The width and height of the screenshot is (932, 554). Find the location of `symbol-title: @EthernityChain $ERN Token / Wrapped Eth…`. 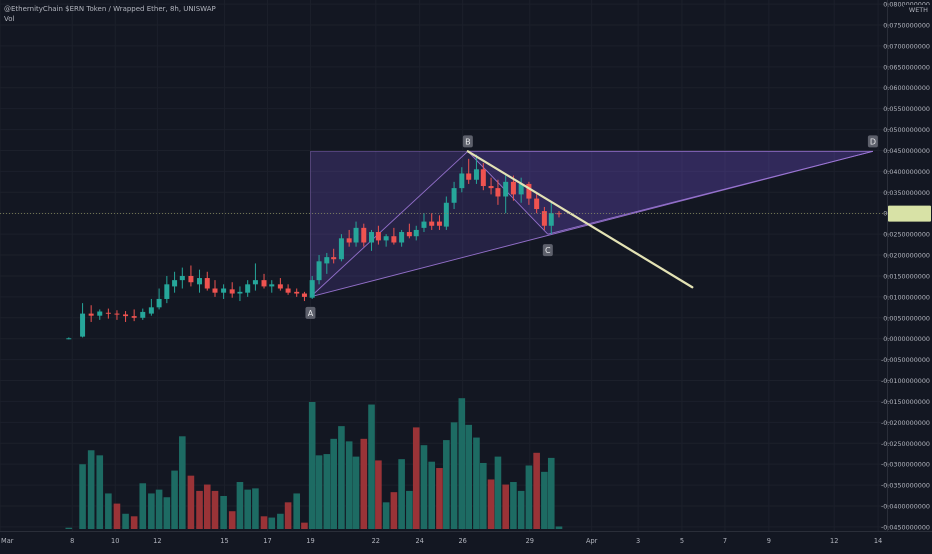

symbol-title: @EthernityChain $ERN Token / Wrapped Eth… is located at coordinates (110, 9).